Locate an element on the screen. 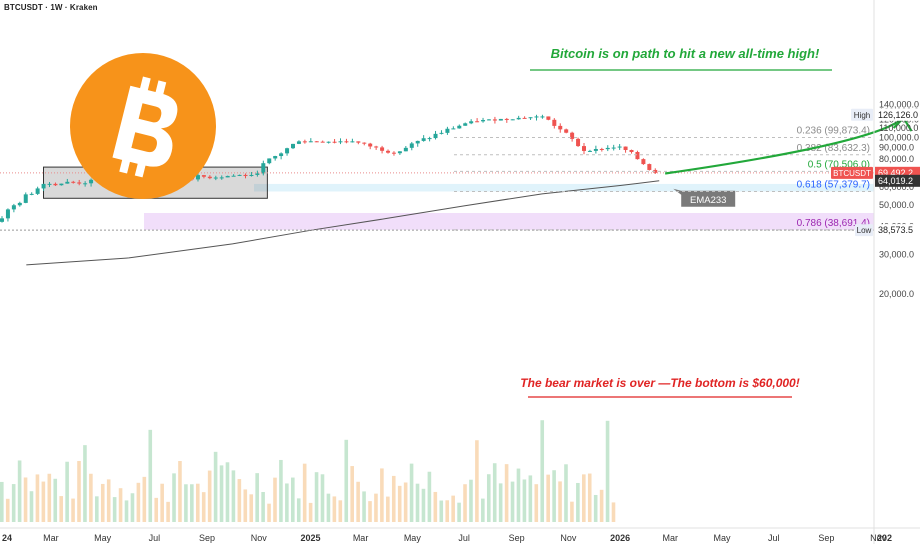  fib-0786-band is located at coordinates (509, 221).